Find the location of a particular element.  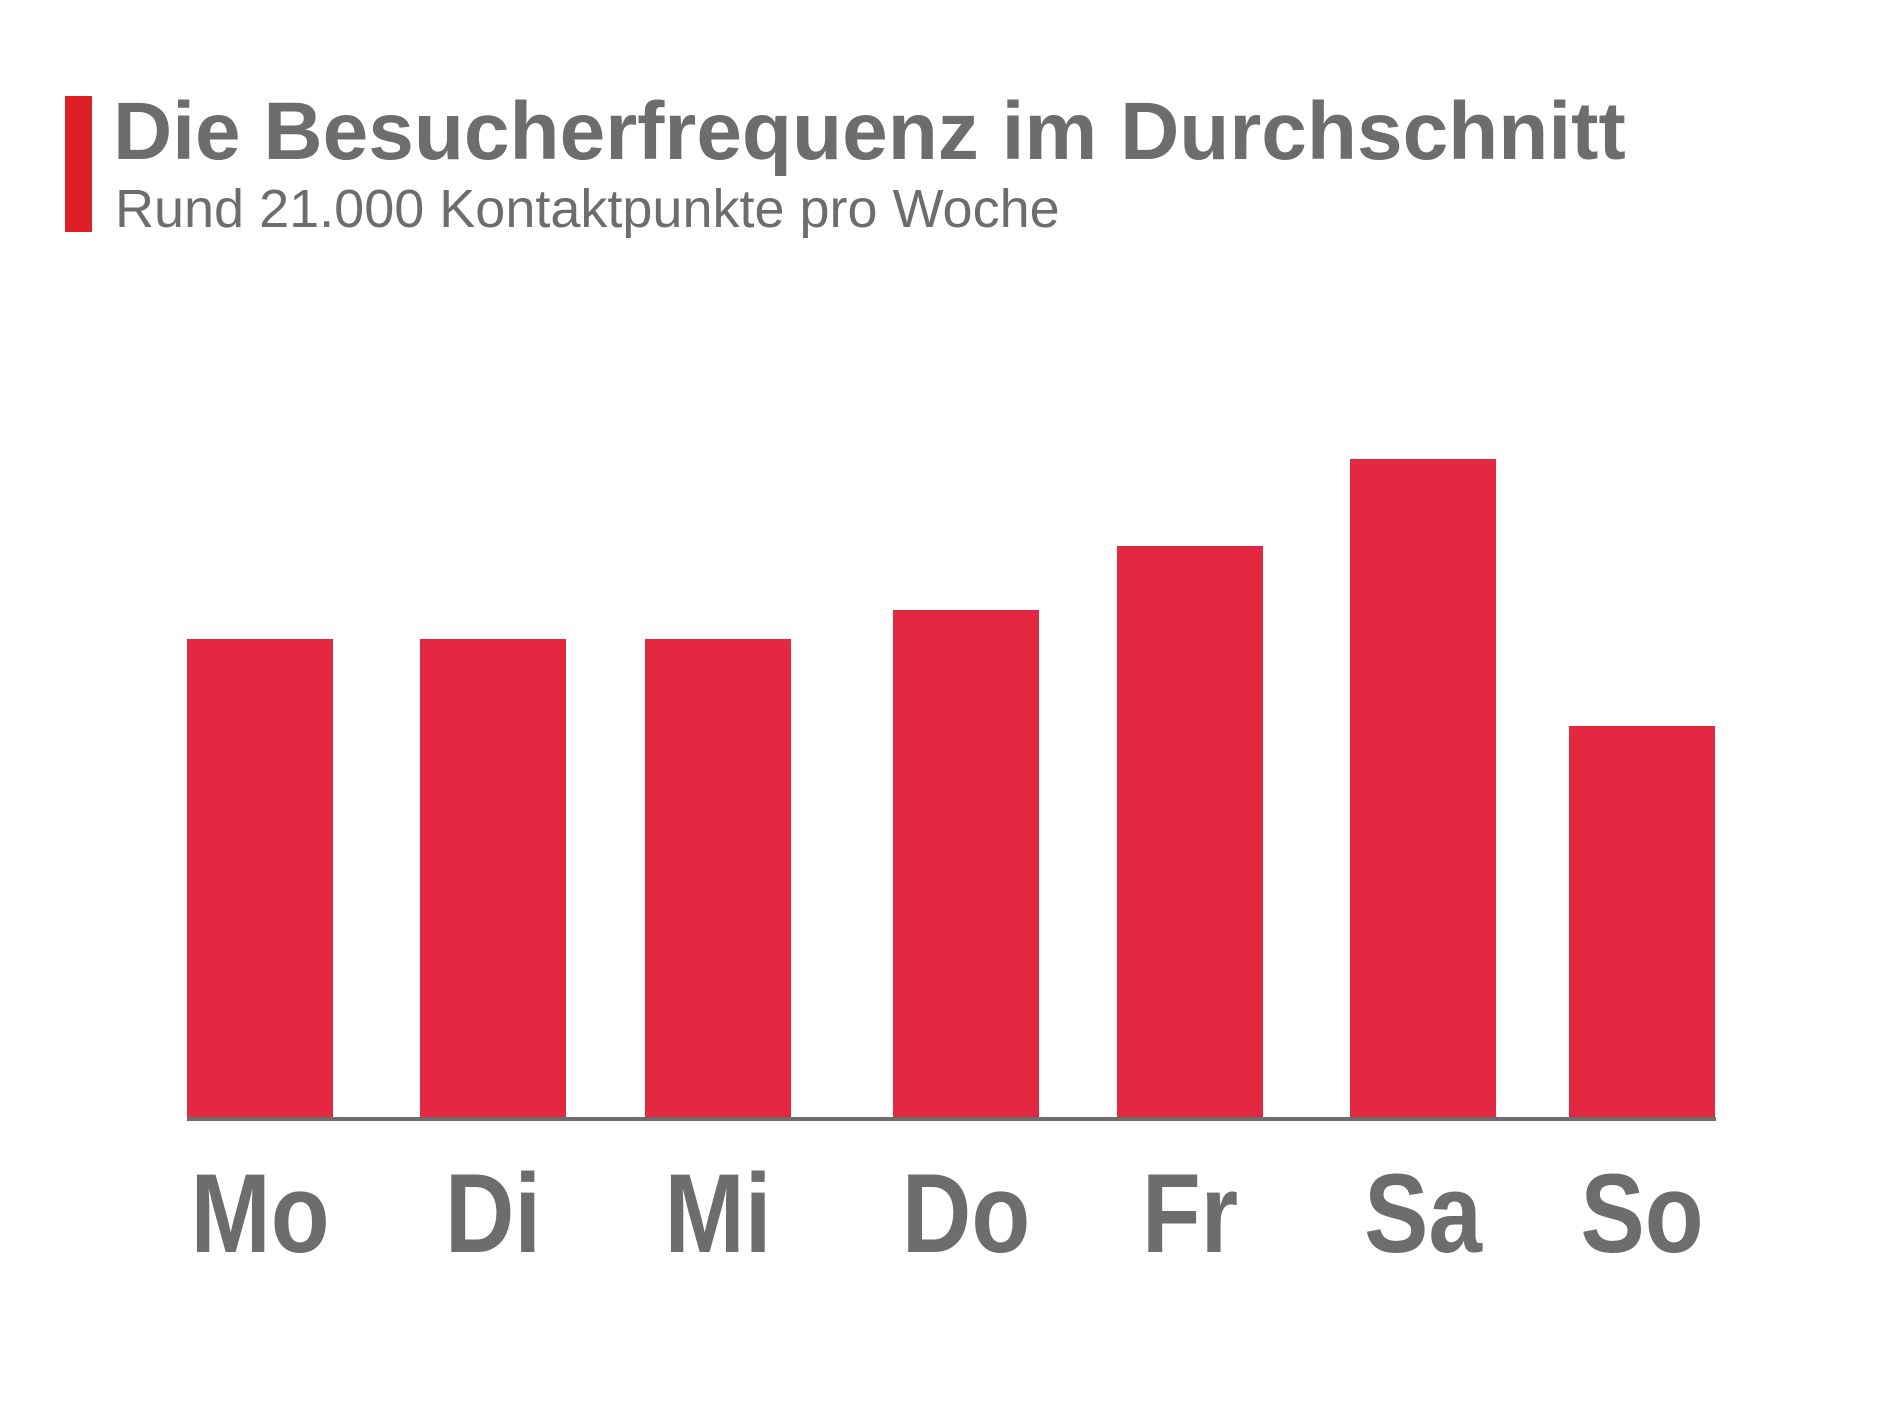

x-tick-label-mo: Mo is located at coordinates (259, 1213).